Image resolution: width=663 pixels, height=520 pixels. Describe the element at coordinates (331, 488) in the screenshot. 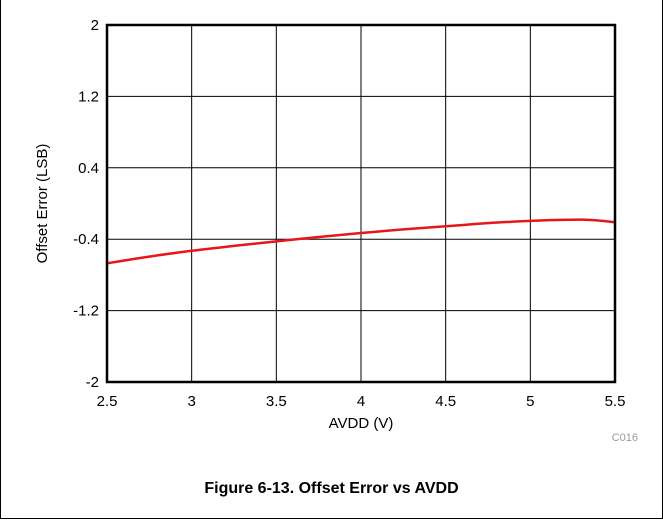

I see `figure-caption: Figure 6-13. Offset Error vs AVDD` at that location.